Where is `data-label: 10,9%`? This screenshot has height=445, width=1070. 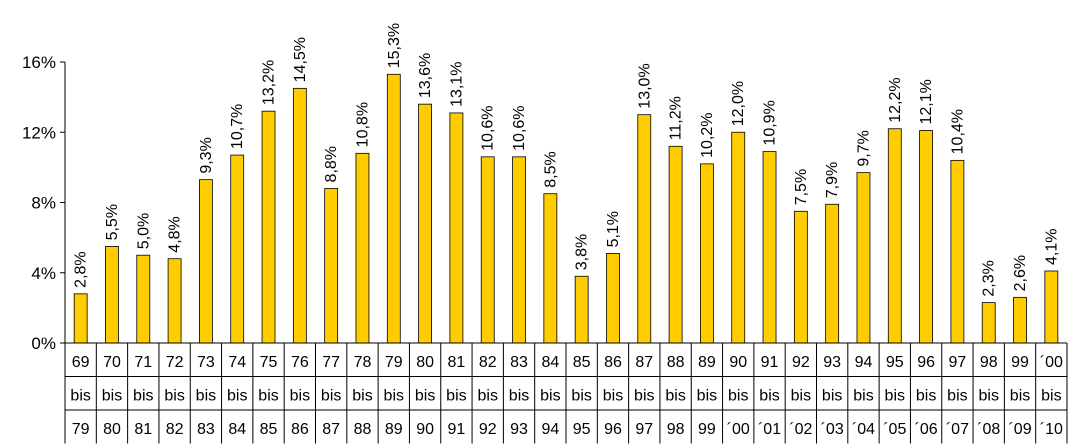 data-label: 10,9% is located at coordinates (770, 122).